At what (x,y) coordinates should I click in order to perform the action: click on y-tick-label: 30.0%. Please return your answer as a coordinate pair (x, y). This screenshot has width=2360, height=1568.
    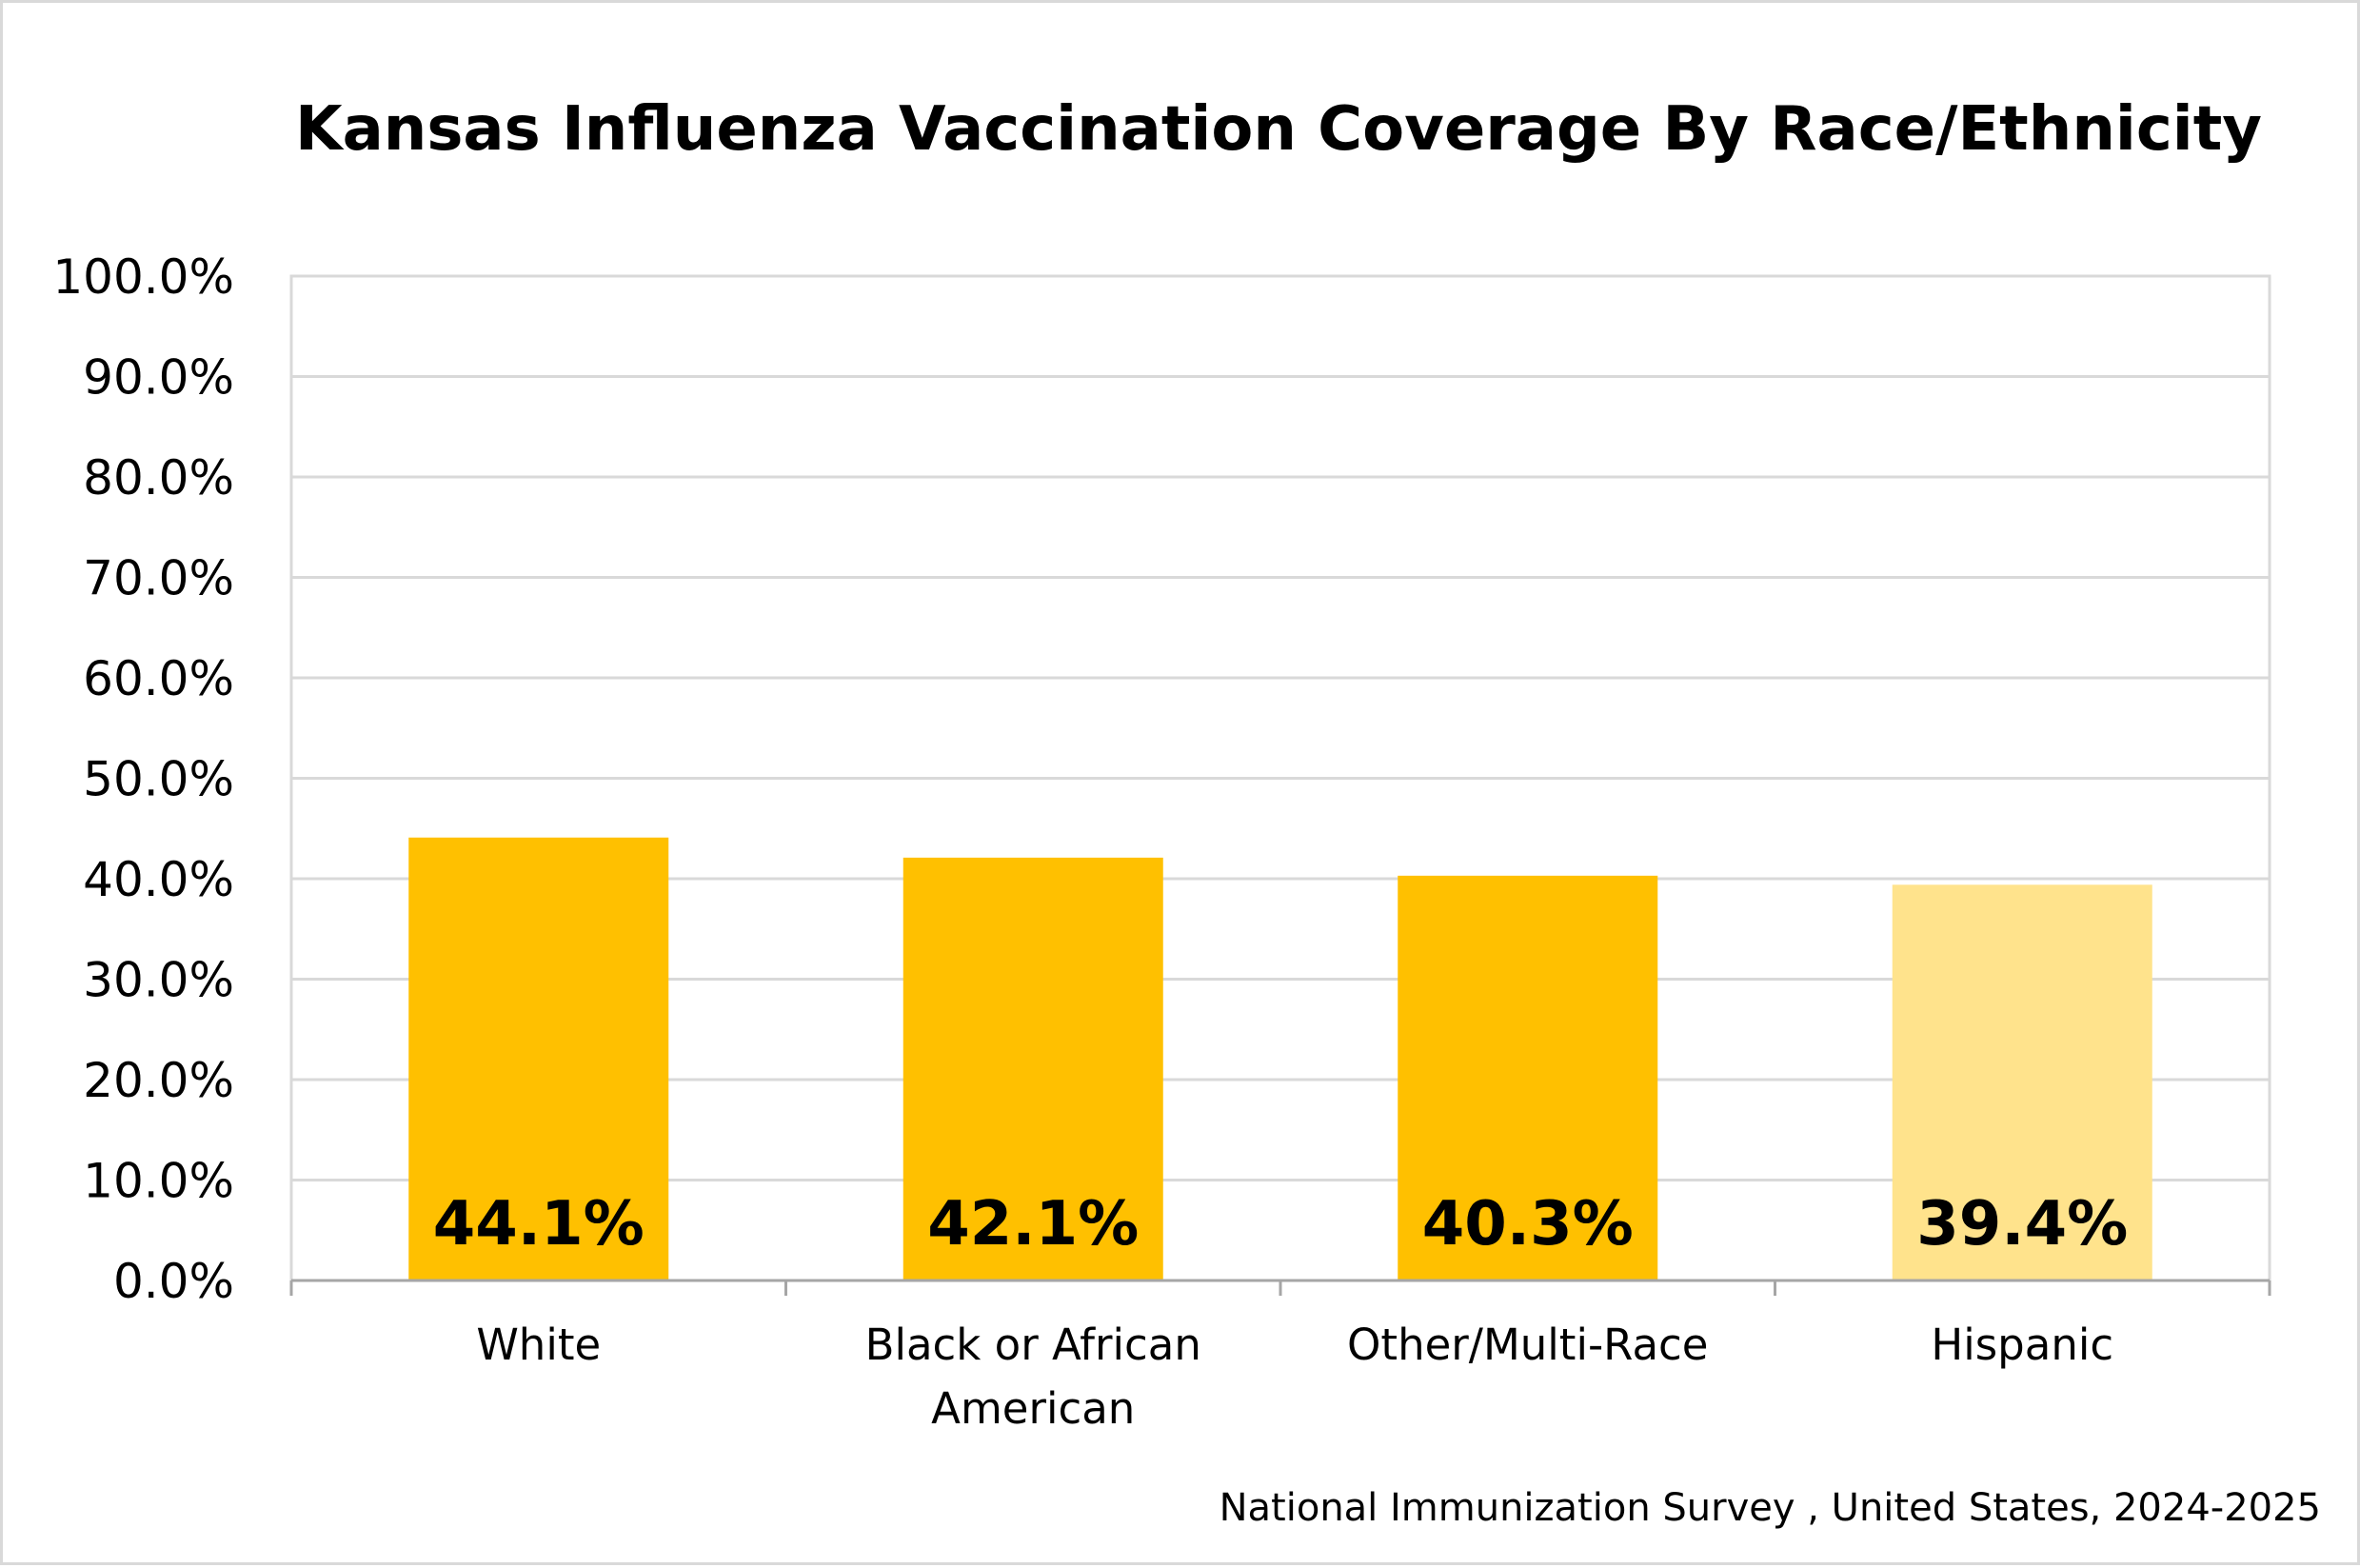
    Looking at the image, I should click on (158, 980).